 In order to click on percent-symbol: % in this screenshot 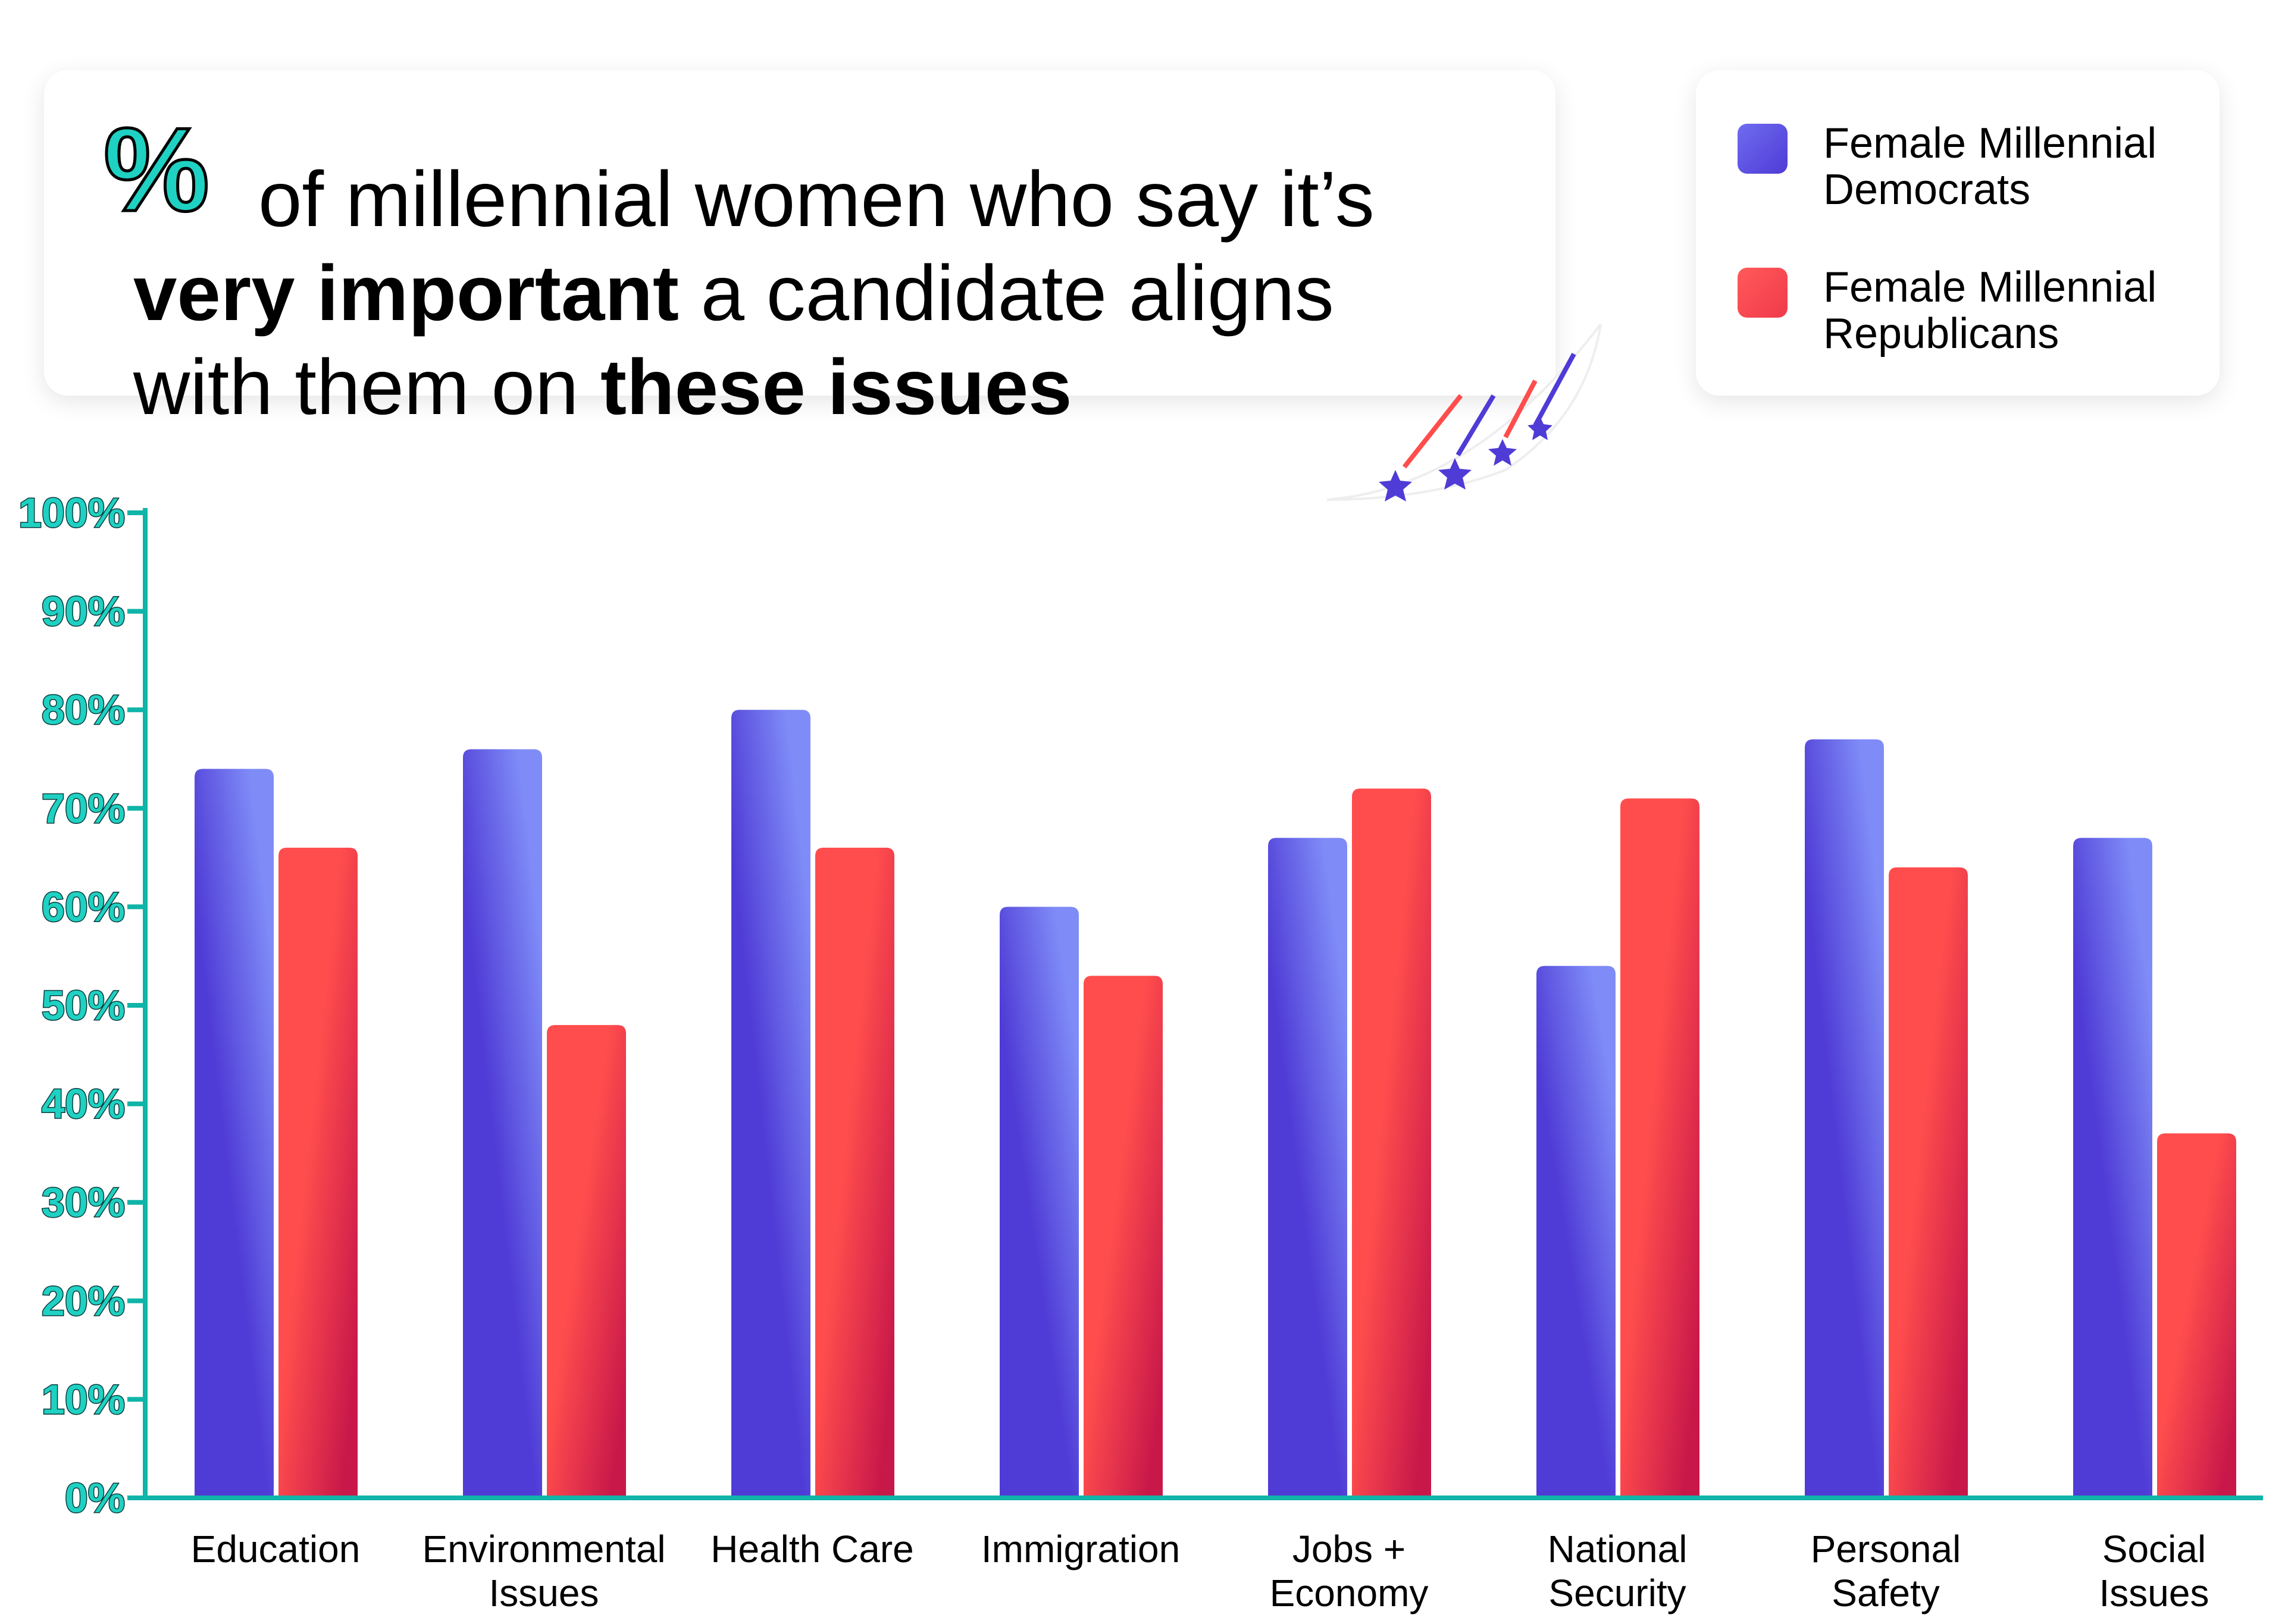, I will do `click(157, 170)`.